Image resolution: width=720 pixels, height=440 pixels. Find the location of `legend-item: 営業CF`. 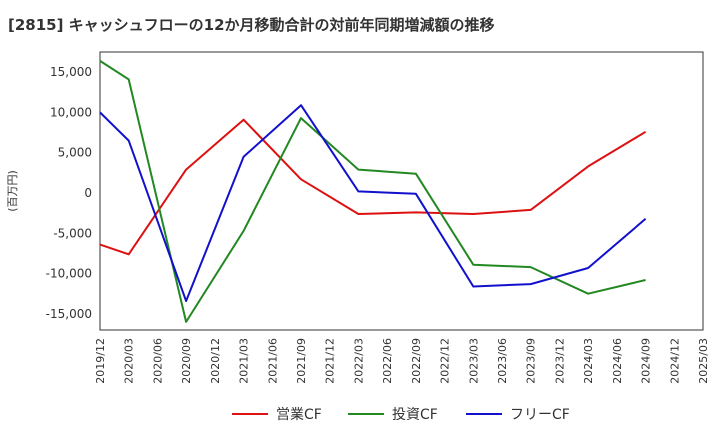

legend-item: 営業CF is located at coordinates (277, 414).